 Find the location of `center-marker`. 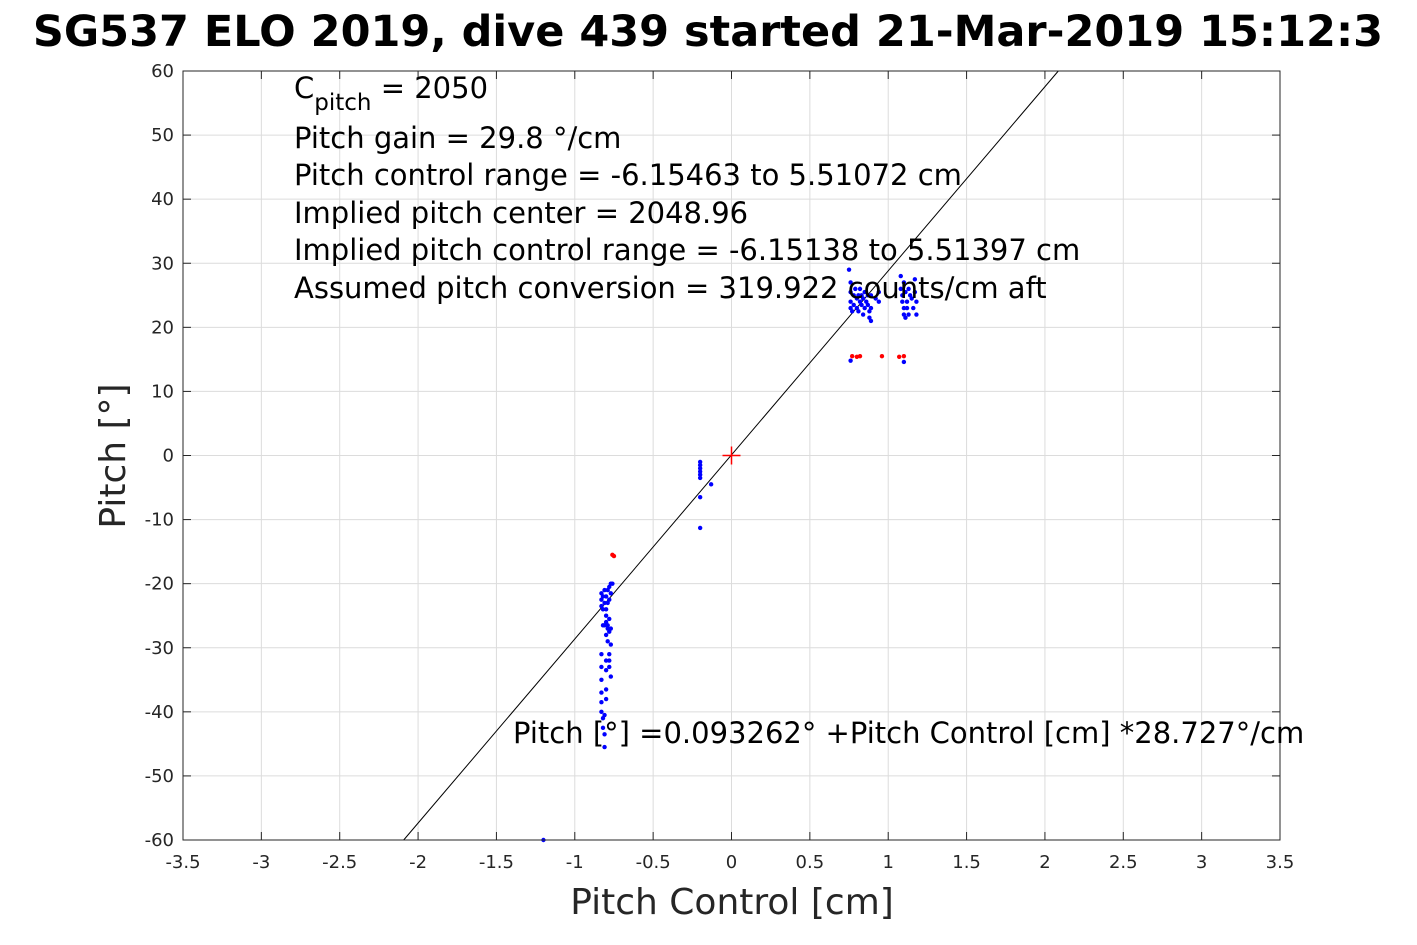

center-marker is located at coordinates (731, 455).